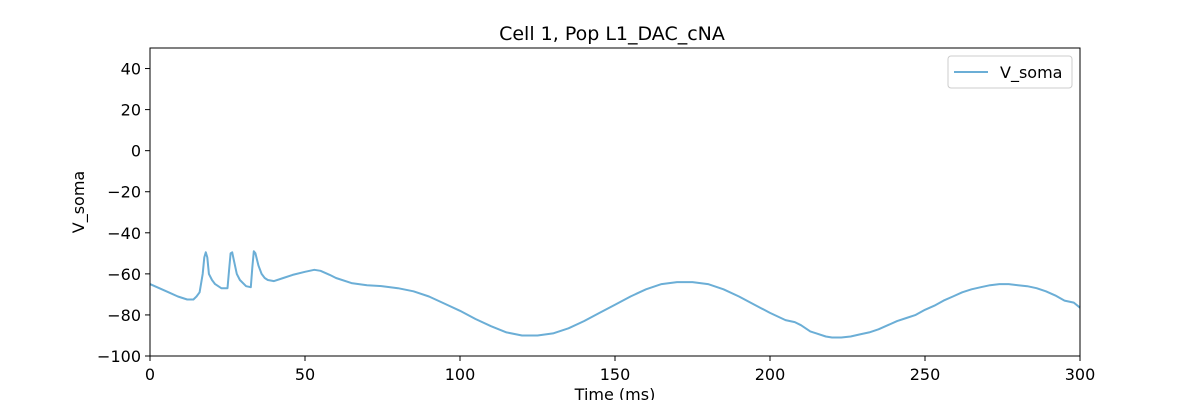 Image resolution: width=1200 pixels, height=400 pixels. Describe the element at coordinates (150, 374) in the screenshot. I see `x-tick-label: 0` at that location.